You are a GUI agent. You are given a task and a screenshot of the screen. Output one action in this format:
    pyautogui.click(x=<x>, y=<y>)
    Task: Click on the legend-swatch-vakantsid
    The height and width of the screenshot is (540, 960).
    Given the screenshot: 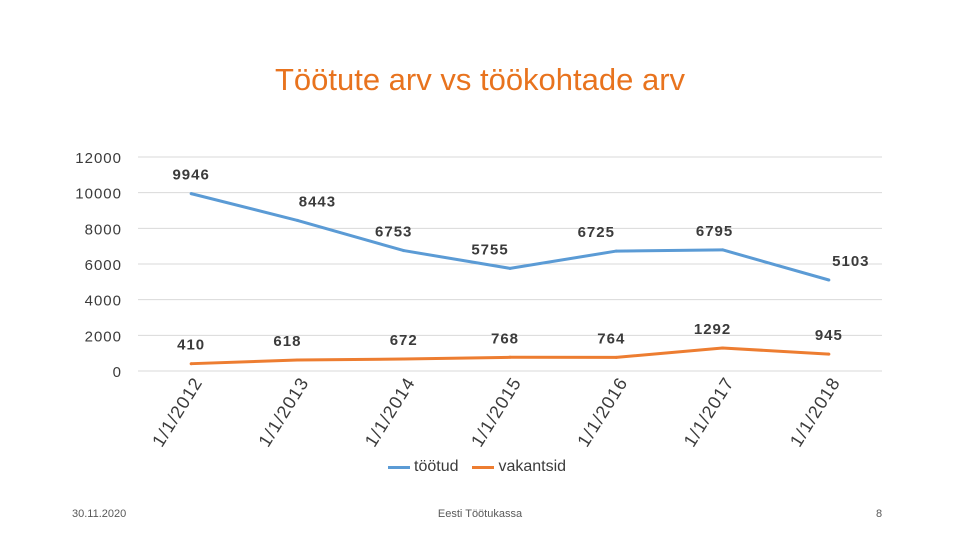 What is the action you would take?
    pyautogui.click(x=483, y=467)
    